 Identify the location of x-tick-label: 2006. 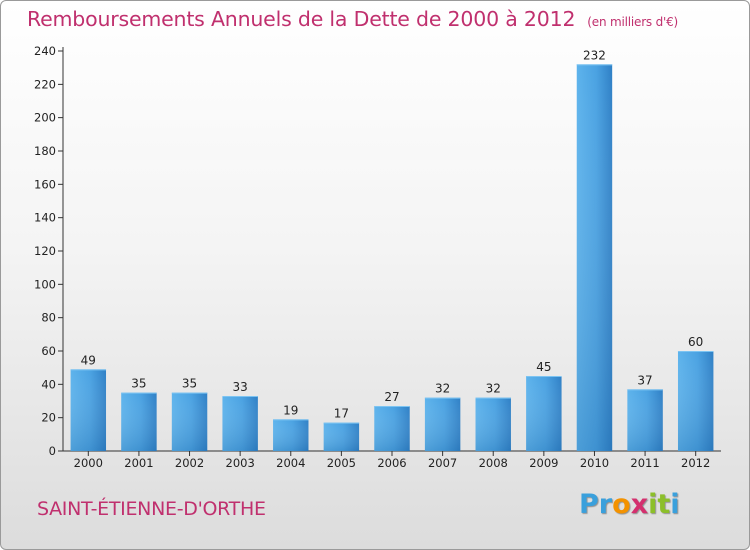
(391, 463).